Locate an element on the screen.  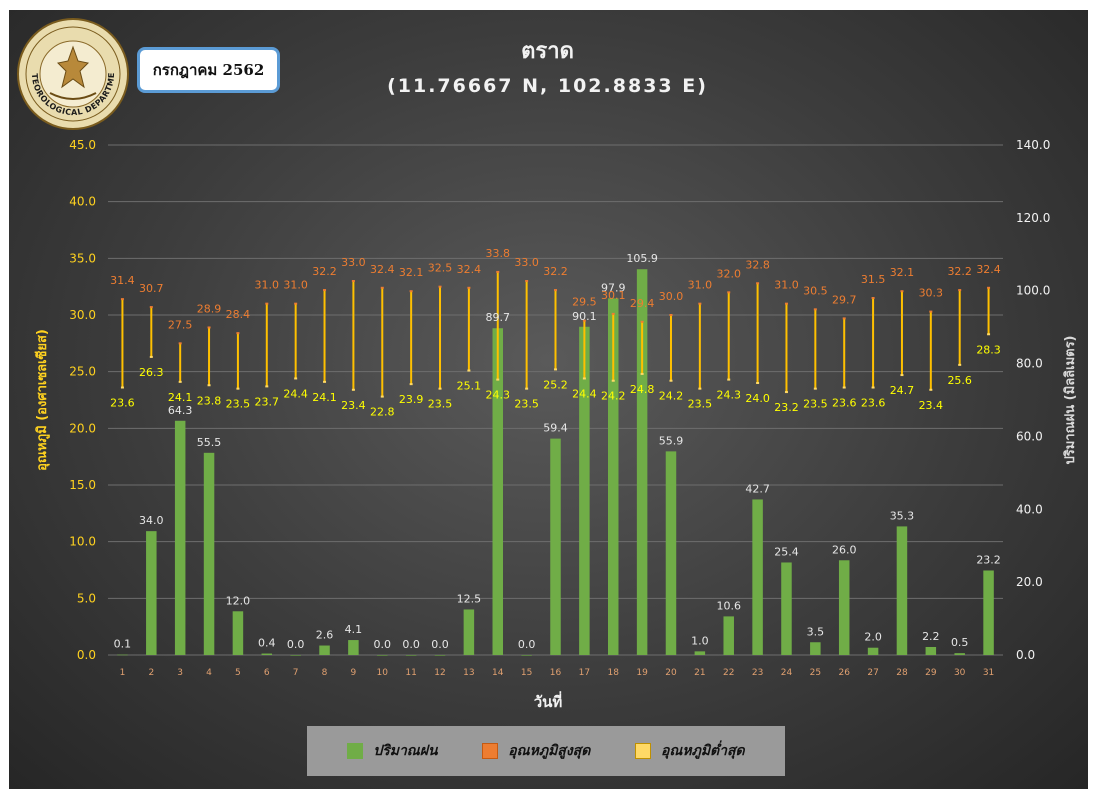
min-temp-label: 24.7 is located at coordinates (902, 390).